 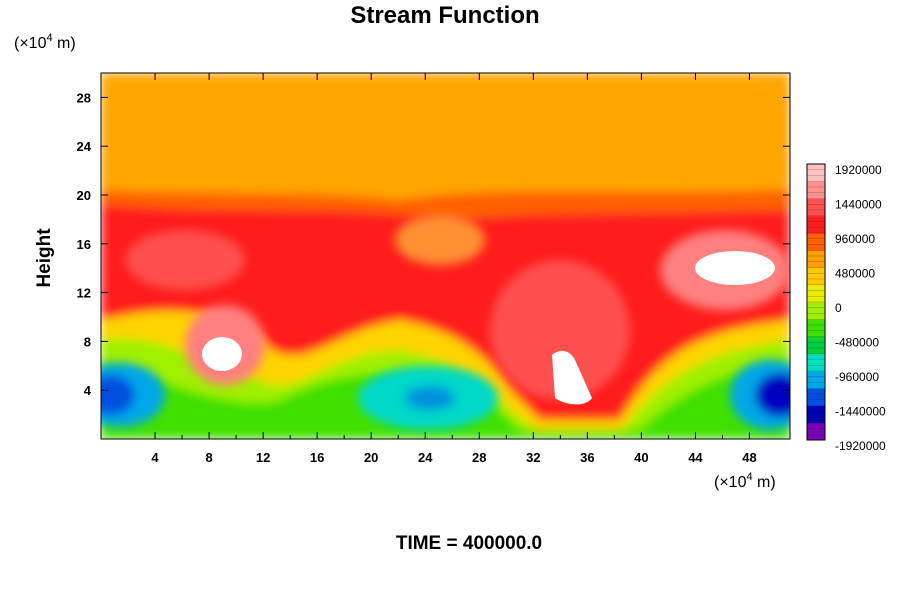 I want to click on colorbar-tick-label: -960000, so click(x=857, y=377).